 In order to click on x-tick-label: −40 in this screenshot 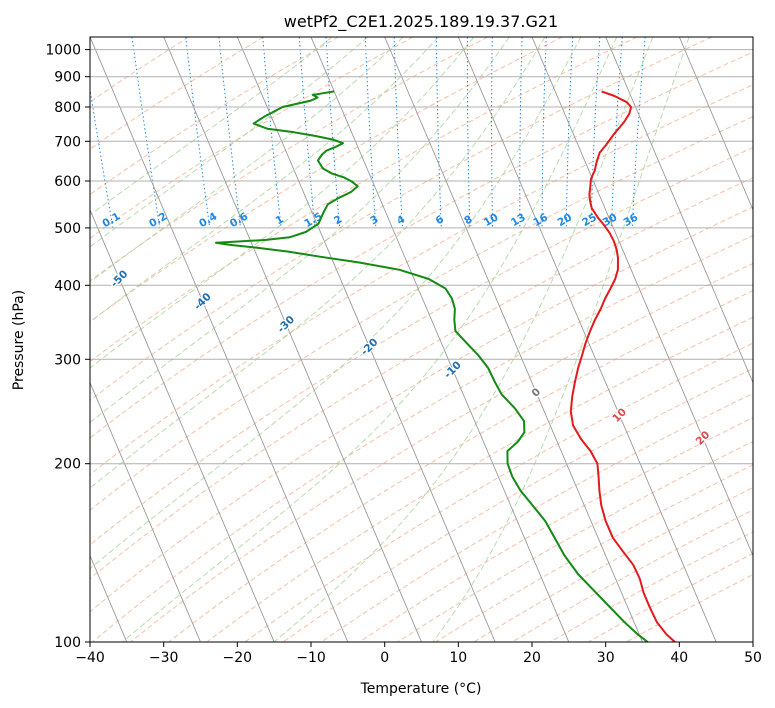, I will do `click(90, 658)`.